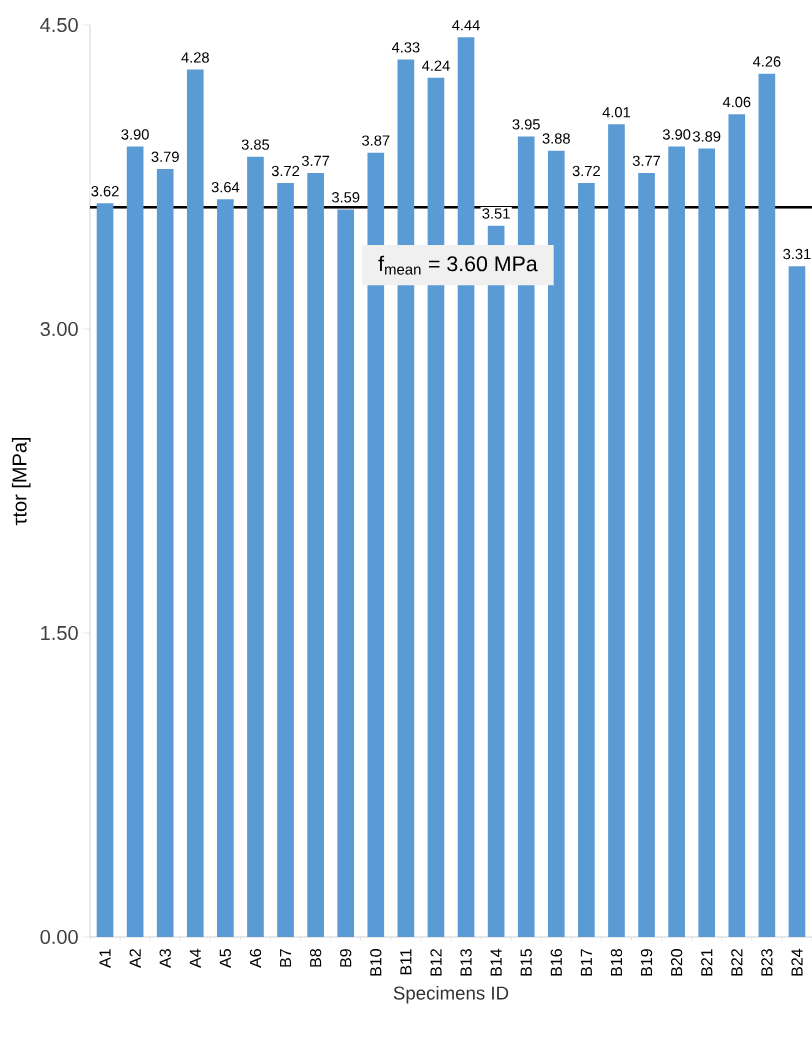 The image size is (812, 1037). I want to click on x-tick-label: A5, so click(225, 958).